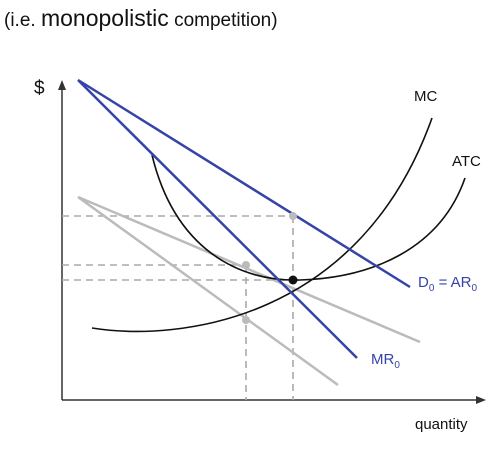  What do you see at coordinates (223, 20) in the screenshot?
I see `title-part: competition)` at bounding box center [223, 20].